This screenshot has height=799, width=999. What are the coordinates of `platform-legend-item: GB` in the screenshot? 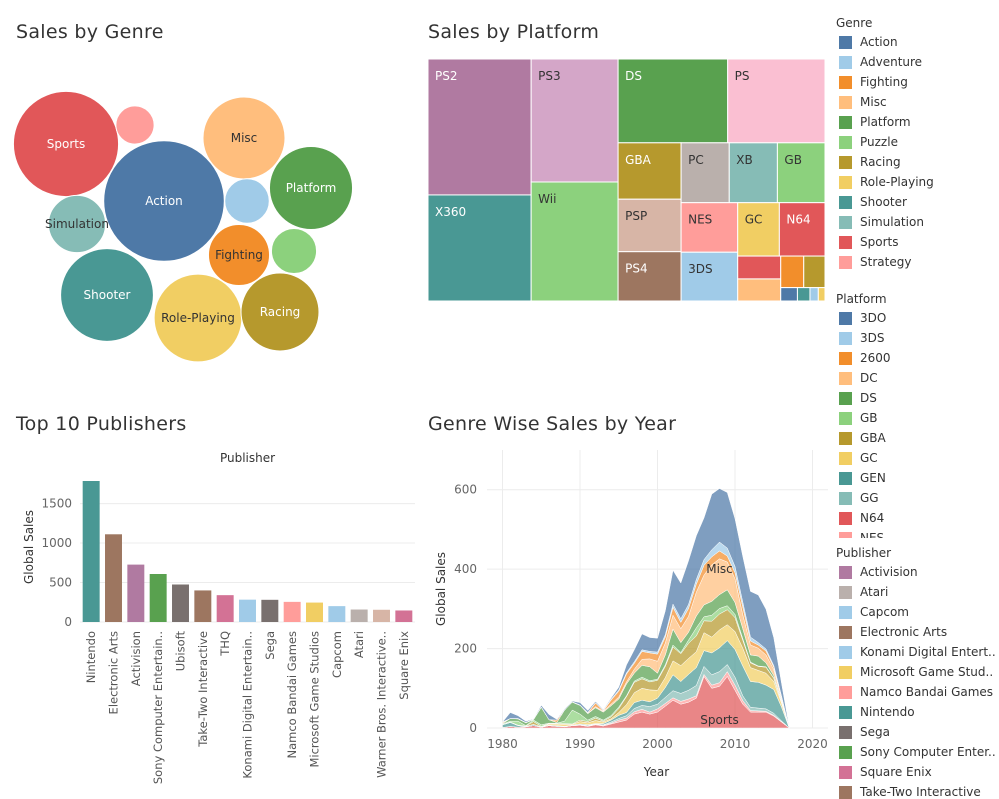 It's located at (917, 418).